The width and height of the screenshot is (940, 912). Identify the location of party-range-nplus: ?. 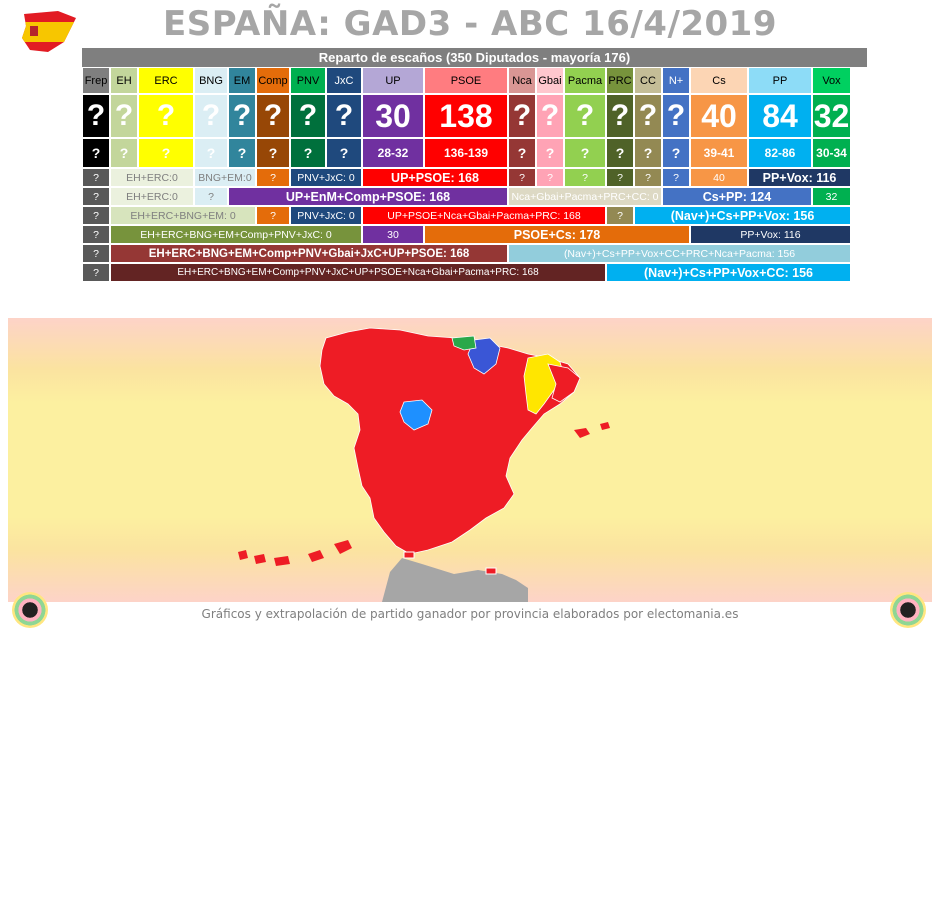
(676, 153).